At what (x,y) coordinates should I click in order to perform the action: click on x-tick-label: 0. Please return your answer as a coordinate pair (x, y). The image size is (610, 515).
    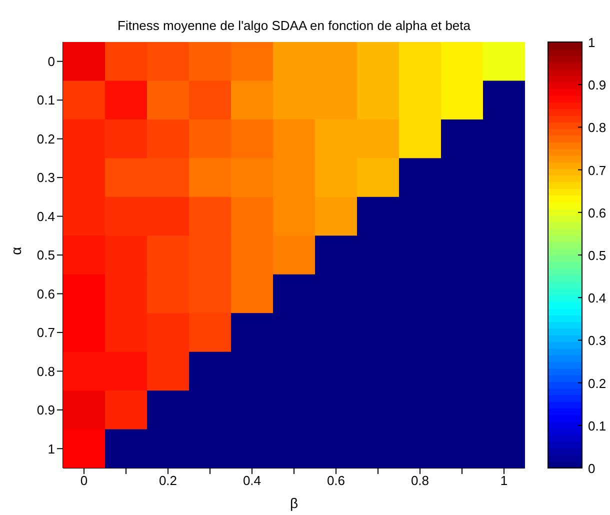
    Looking at the image, I should click on (84, 480).